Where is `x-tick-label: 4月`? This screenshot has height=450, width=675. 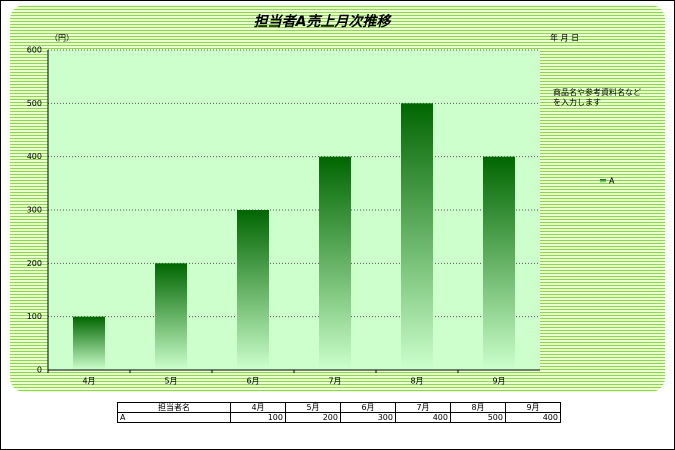 x-tick-label: 4月 is located at coordinates (88, 381).